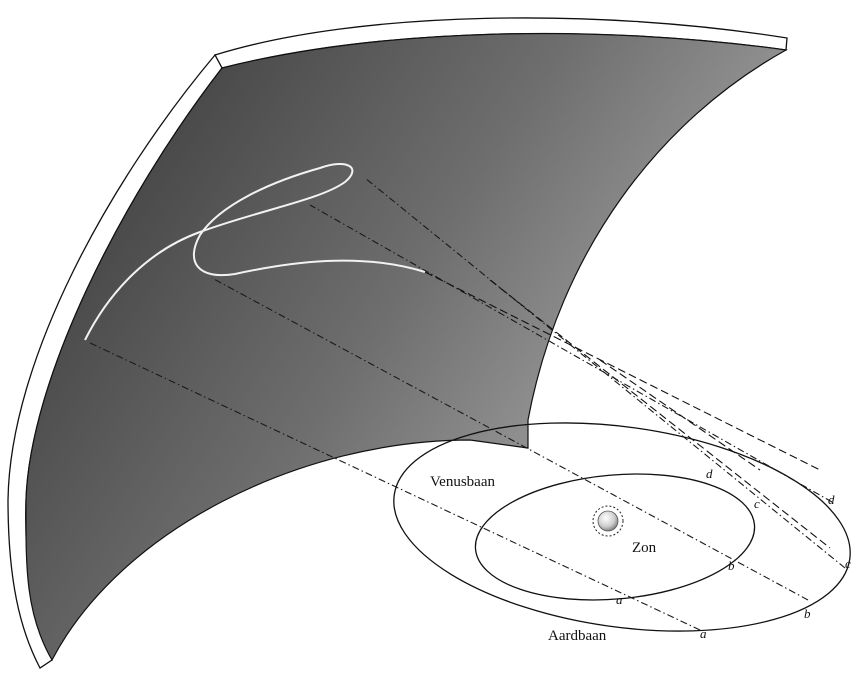 Image resolution: width=857 pixels, height=673 pixels. Describe the element at coordinates (703, 633) in the screenshot. I see `earth-position-a: a` at that location.